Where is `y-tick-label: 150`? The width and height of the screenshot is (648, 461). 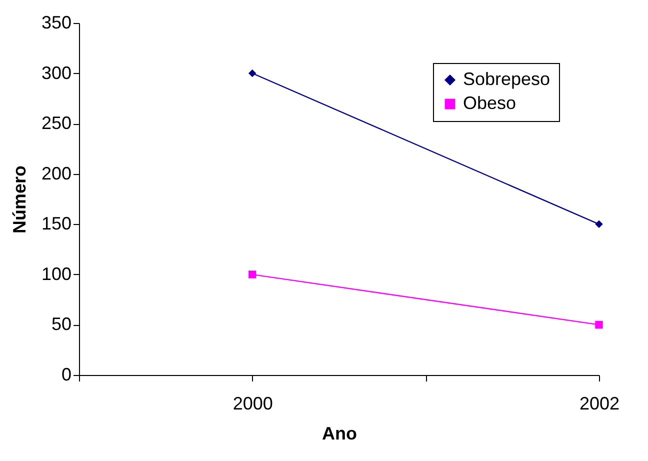 y-tick-label: 150 is located at coordinates (56, 224).